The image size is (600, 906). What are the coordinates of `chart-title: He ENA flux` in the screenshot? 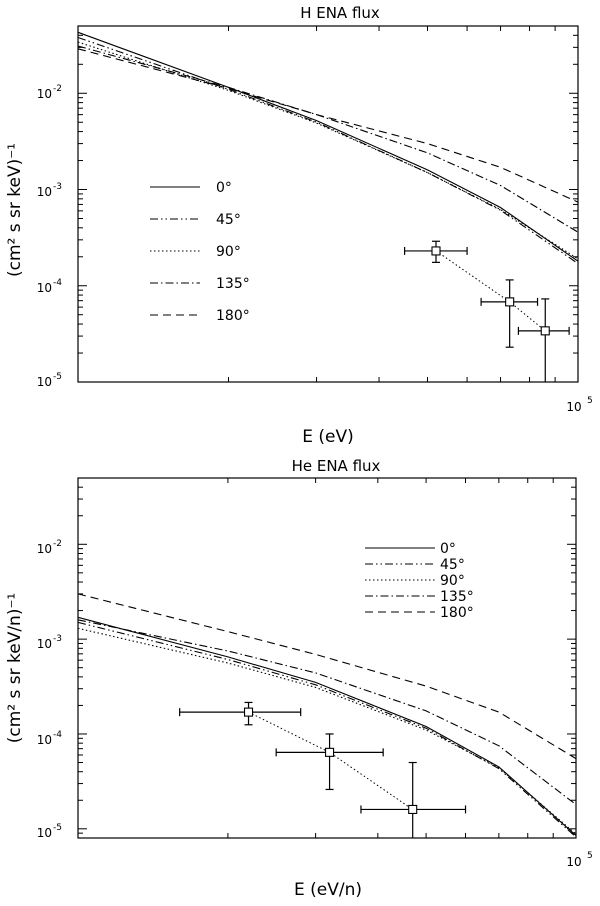 It's located at (336, 466).